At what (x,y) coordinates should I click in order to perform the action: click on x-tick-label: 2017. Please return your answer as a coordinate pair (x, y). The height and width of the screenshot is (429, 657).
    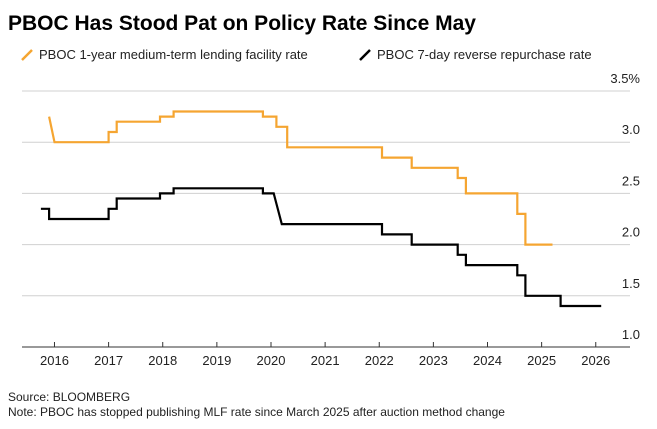
    Looking at the image, I should click on (108, 360).